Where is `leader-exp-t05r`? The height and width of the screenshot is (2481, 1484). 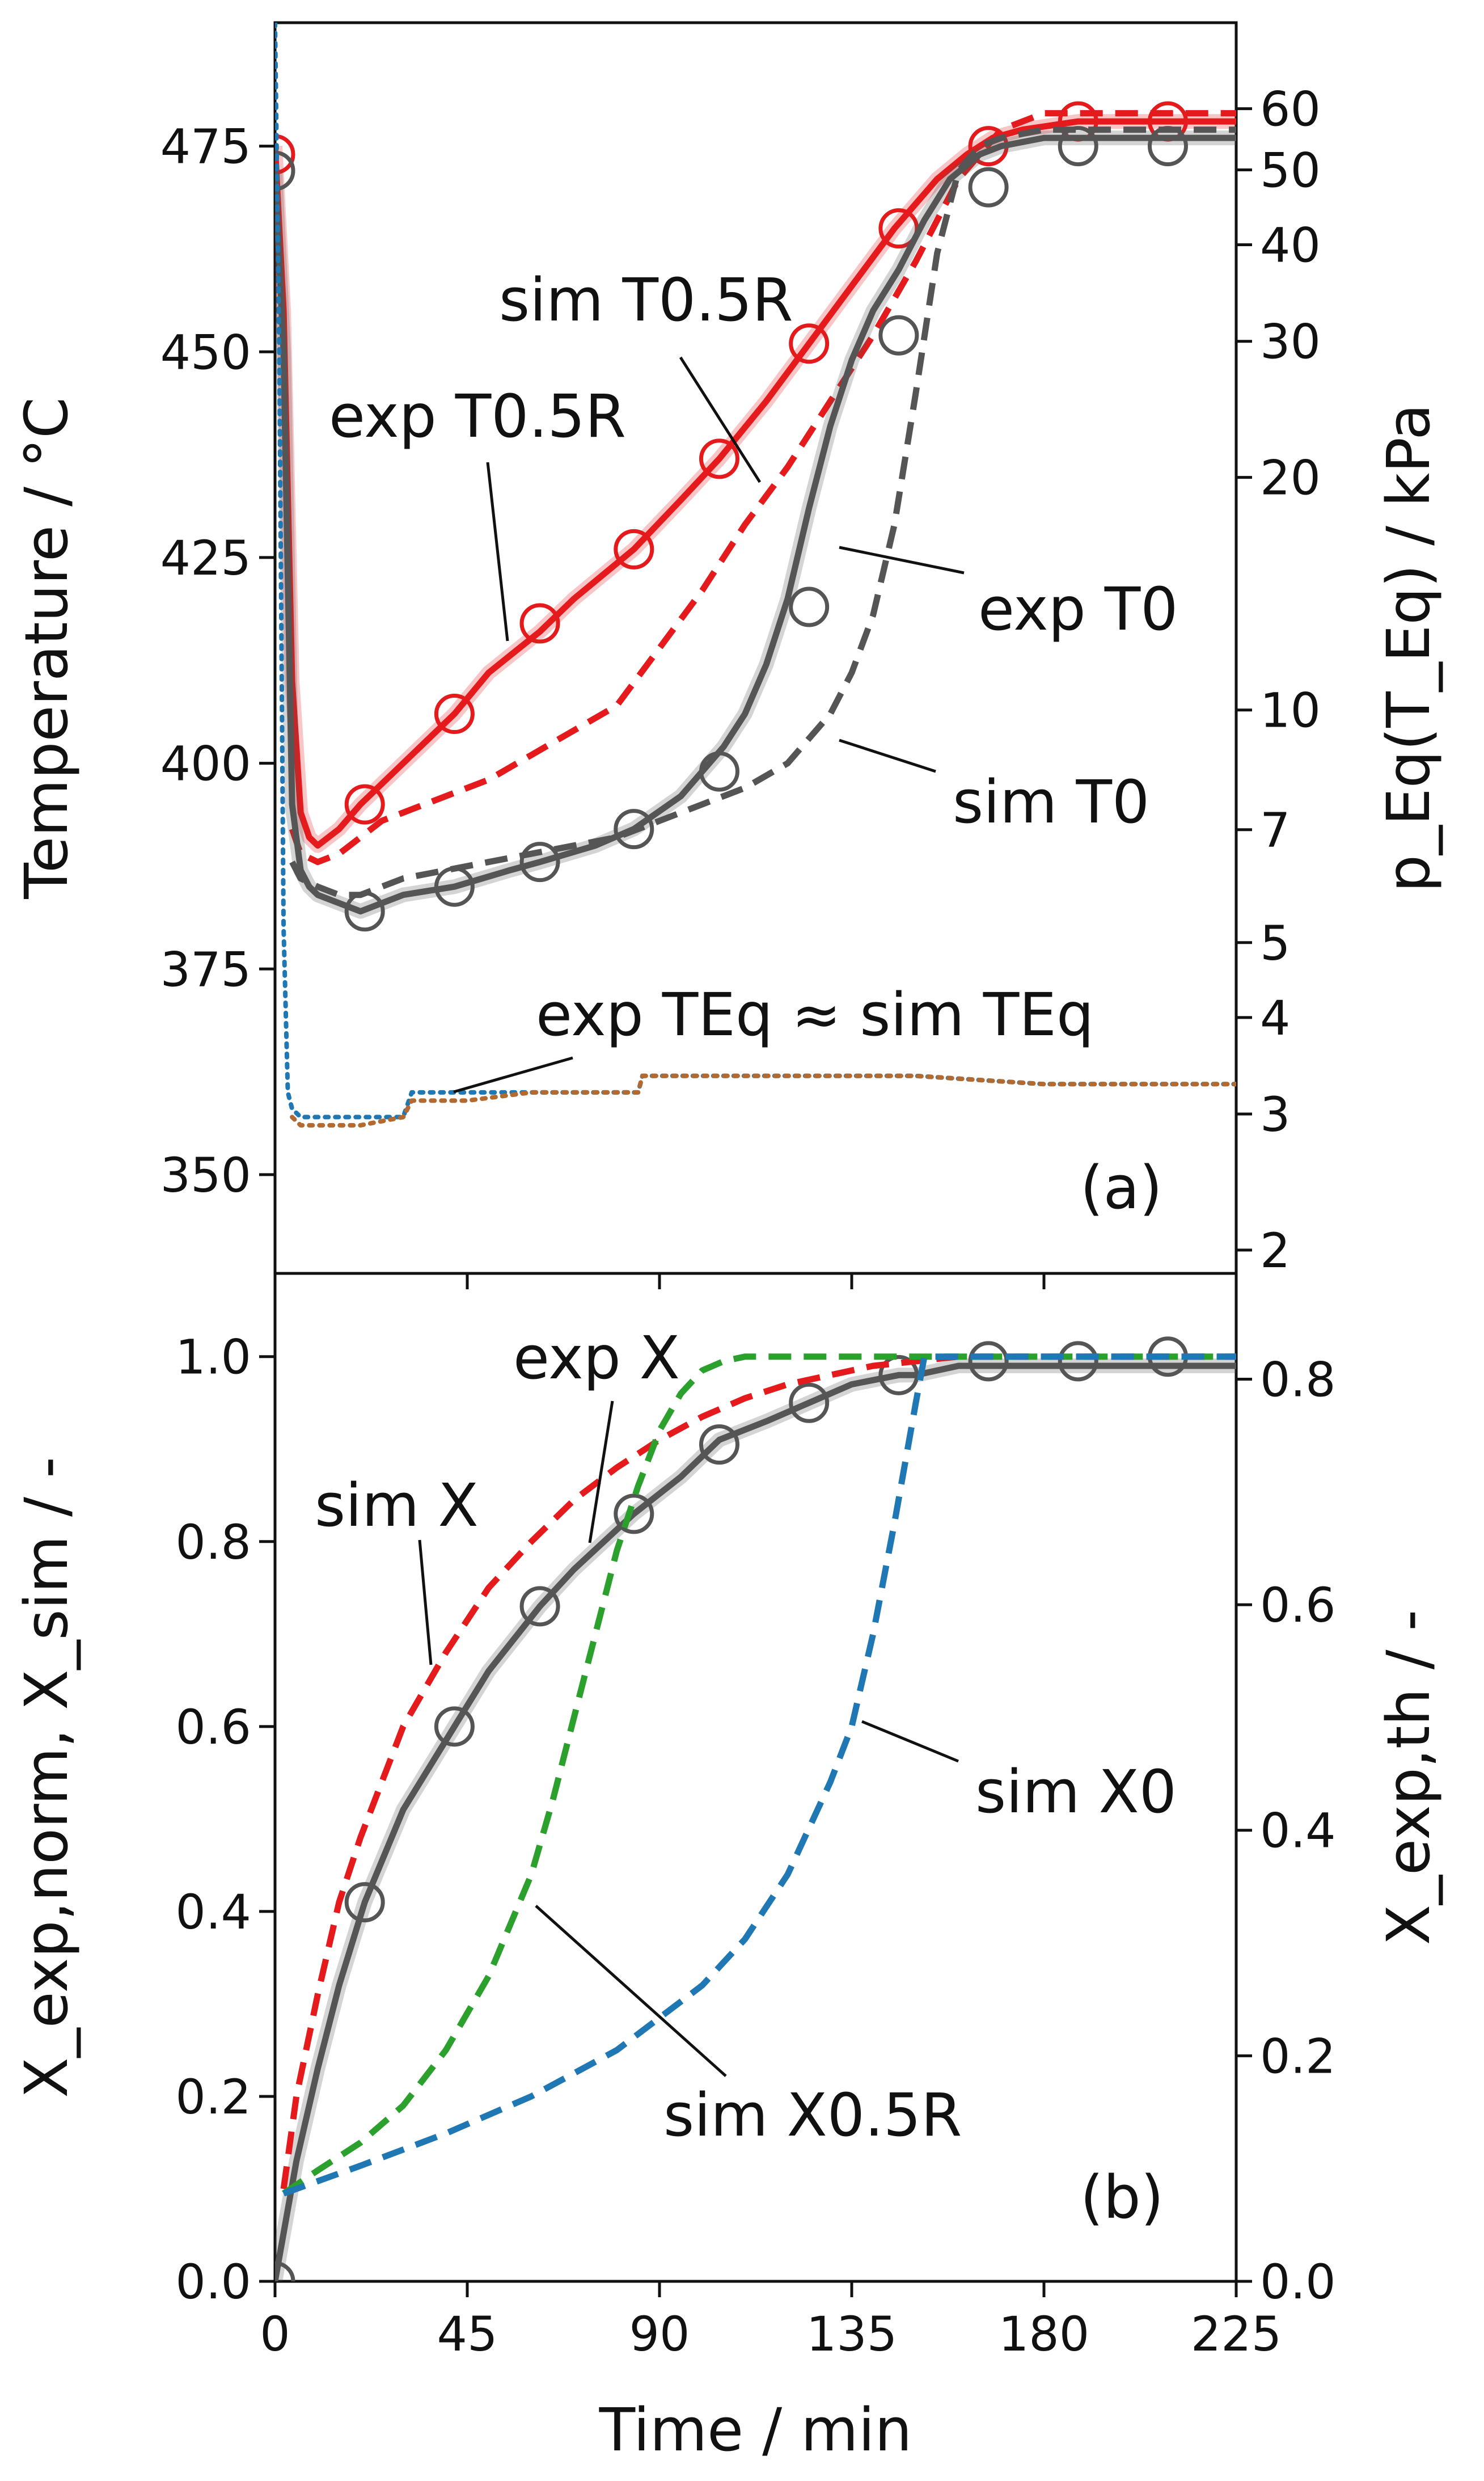 leader-exp-t05r is located at coordinates (497, 552).